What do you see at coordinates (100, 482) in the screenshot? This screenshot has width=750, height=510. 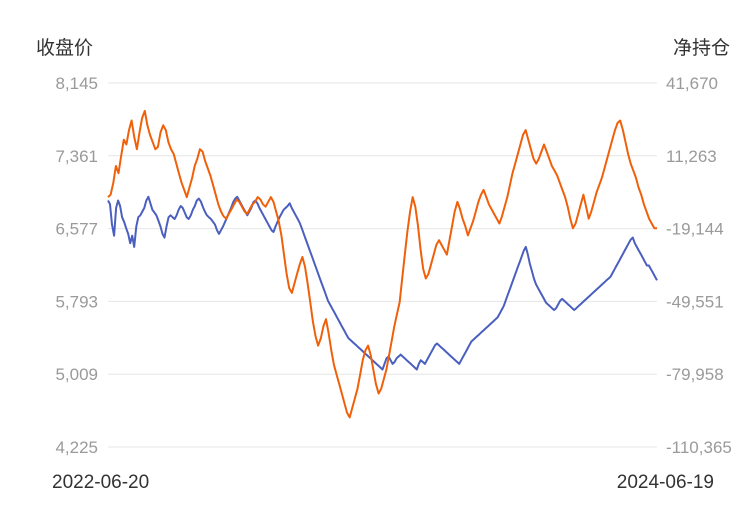 I see `x-start-date: 2022-06-20` at bounding box center [100, 482].